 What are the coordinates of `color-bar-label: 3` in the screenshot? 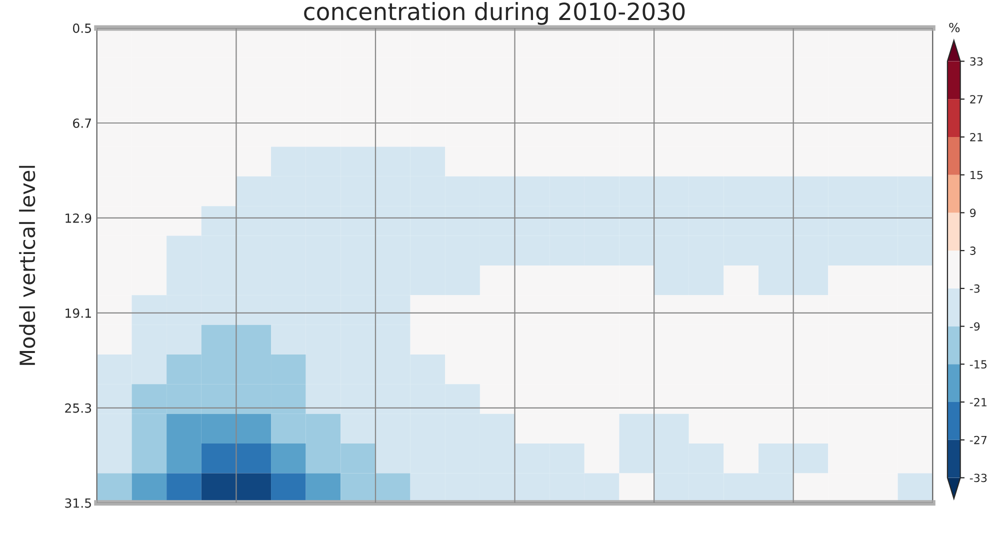 It's located at (973, 250).